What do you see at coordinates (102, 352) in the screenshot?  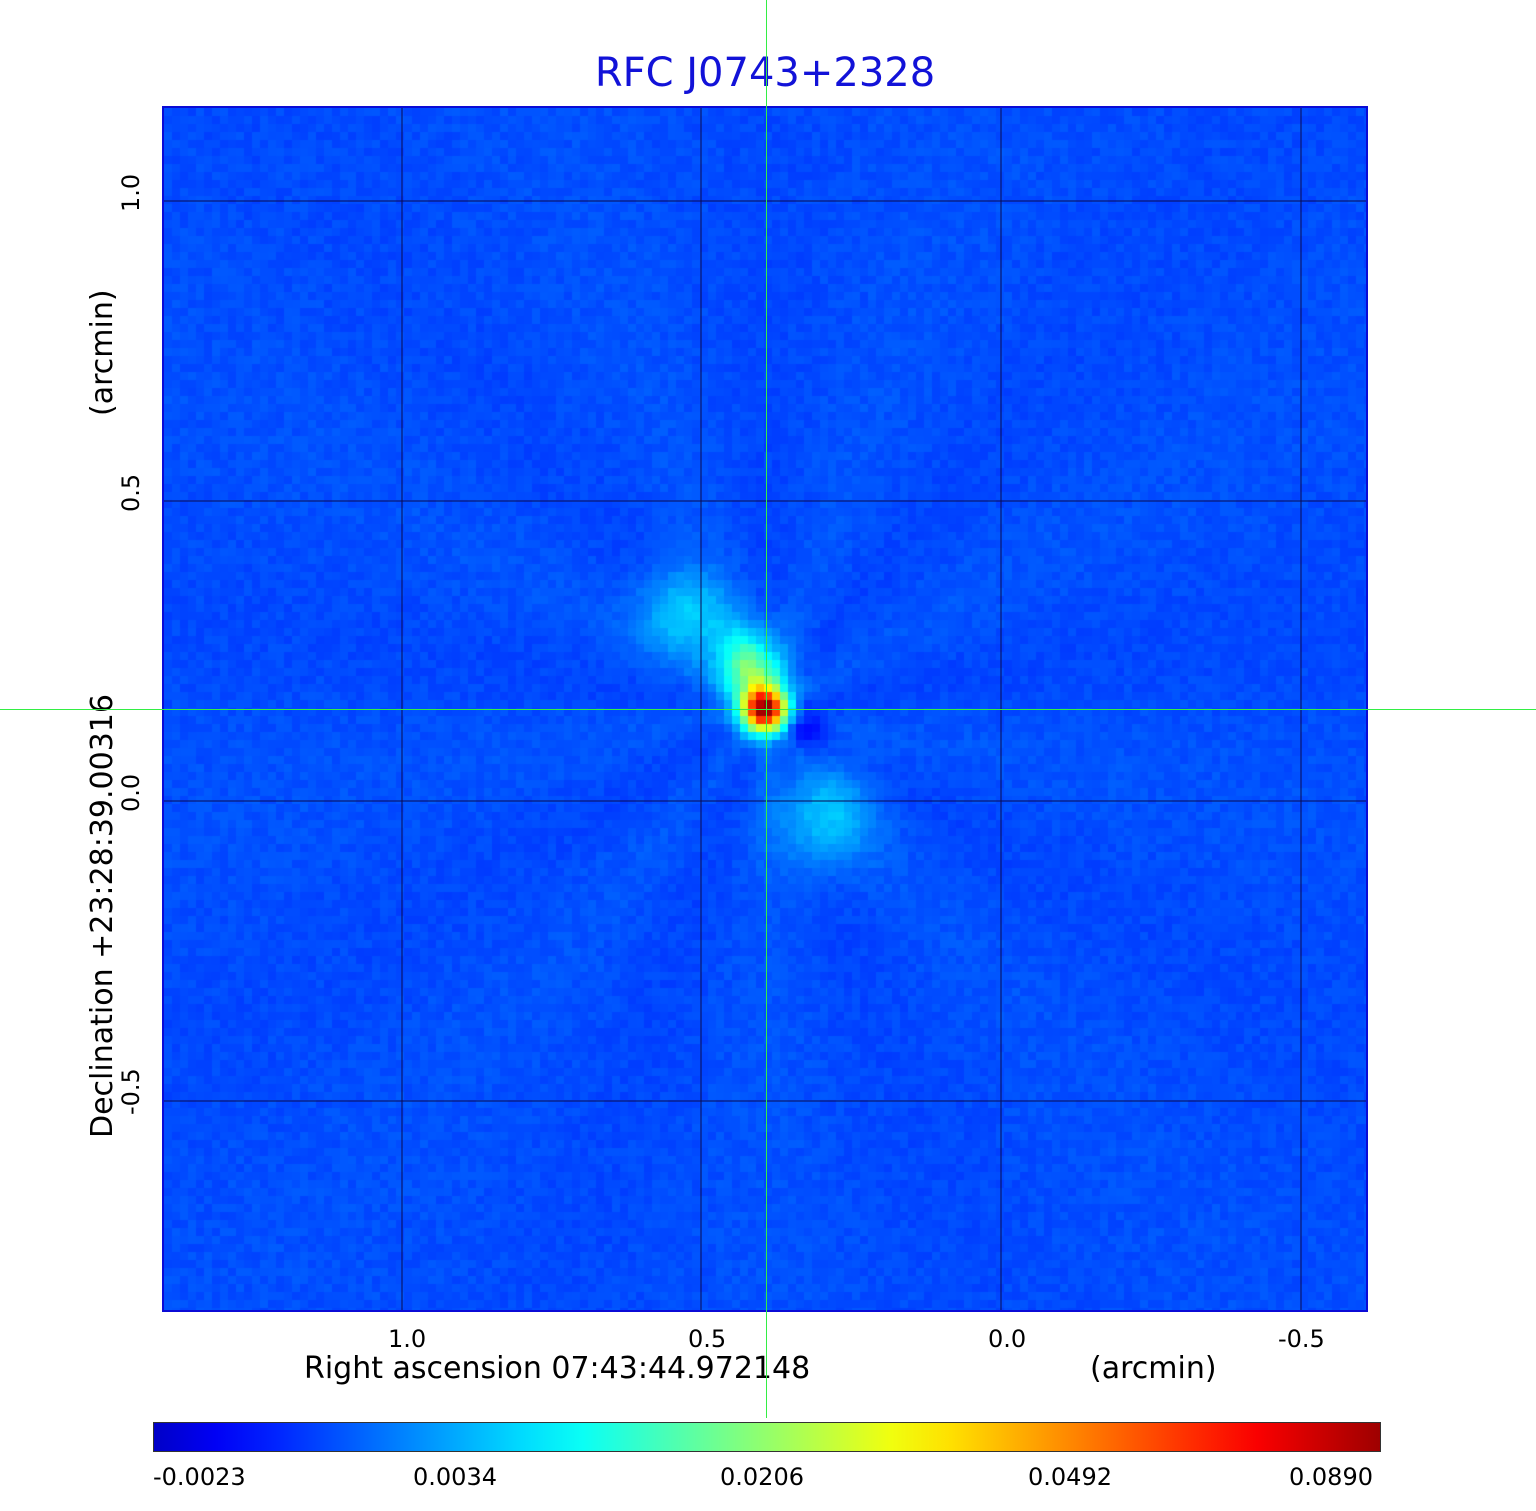 I see `y-axis-unit: (arcmin)` at bounding box center [102, 352].